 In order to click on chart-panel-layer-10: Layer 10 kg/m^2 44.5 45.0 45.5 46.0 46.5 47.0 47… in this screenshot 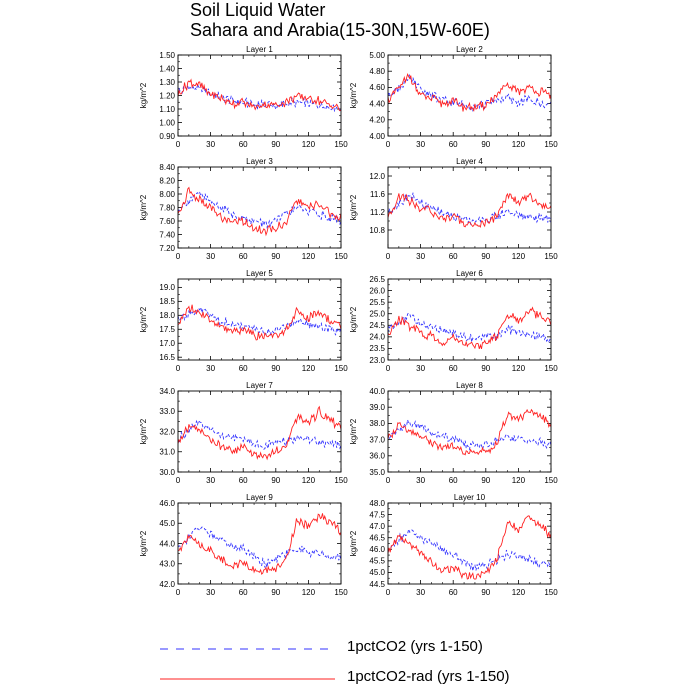, I will do `click(453, 545)`.